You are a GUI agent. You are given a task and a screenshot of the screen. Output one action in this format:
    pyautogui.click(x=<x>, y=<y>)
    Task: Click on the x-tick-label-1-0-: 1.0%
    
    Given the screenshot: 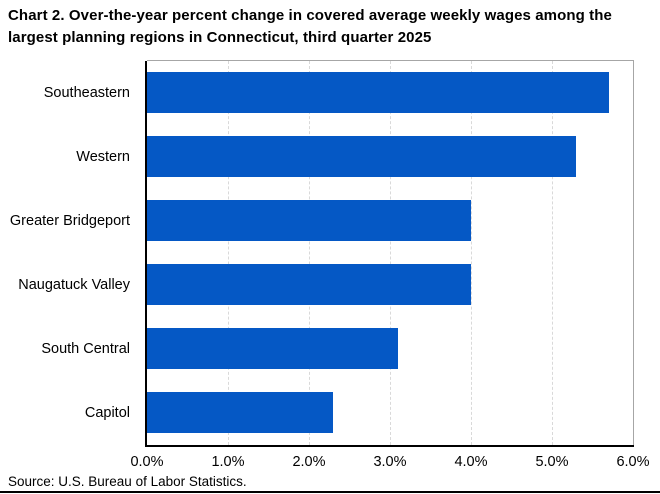 What is the action you would take?
    pyautogui.click(x=228, y=462)
    